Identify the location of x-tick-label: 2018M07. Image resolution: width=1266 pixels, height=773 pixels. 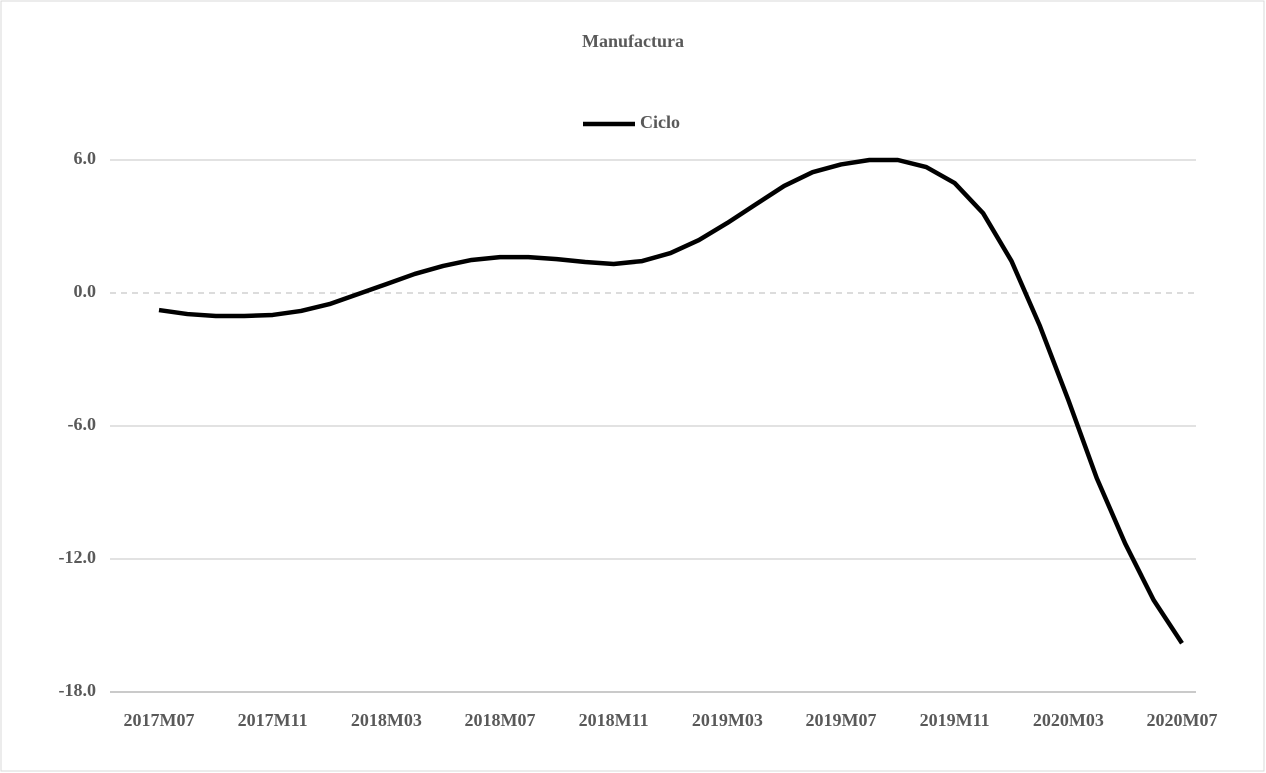
(500, 720).